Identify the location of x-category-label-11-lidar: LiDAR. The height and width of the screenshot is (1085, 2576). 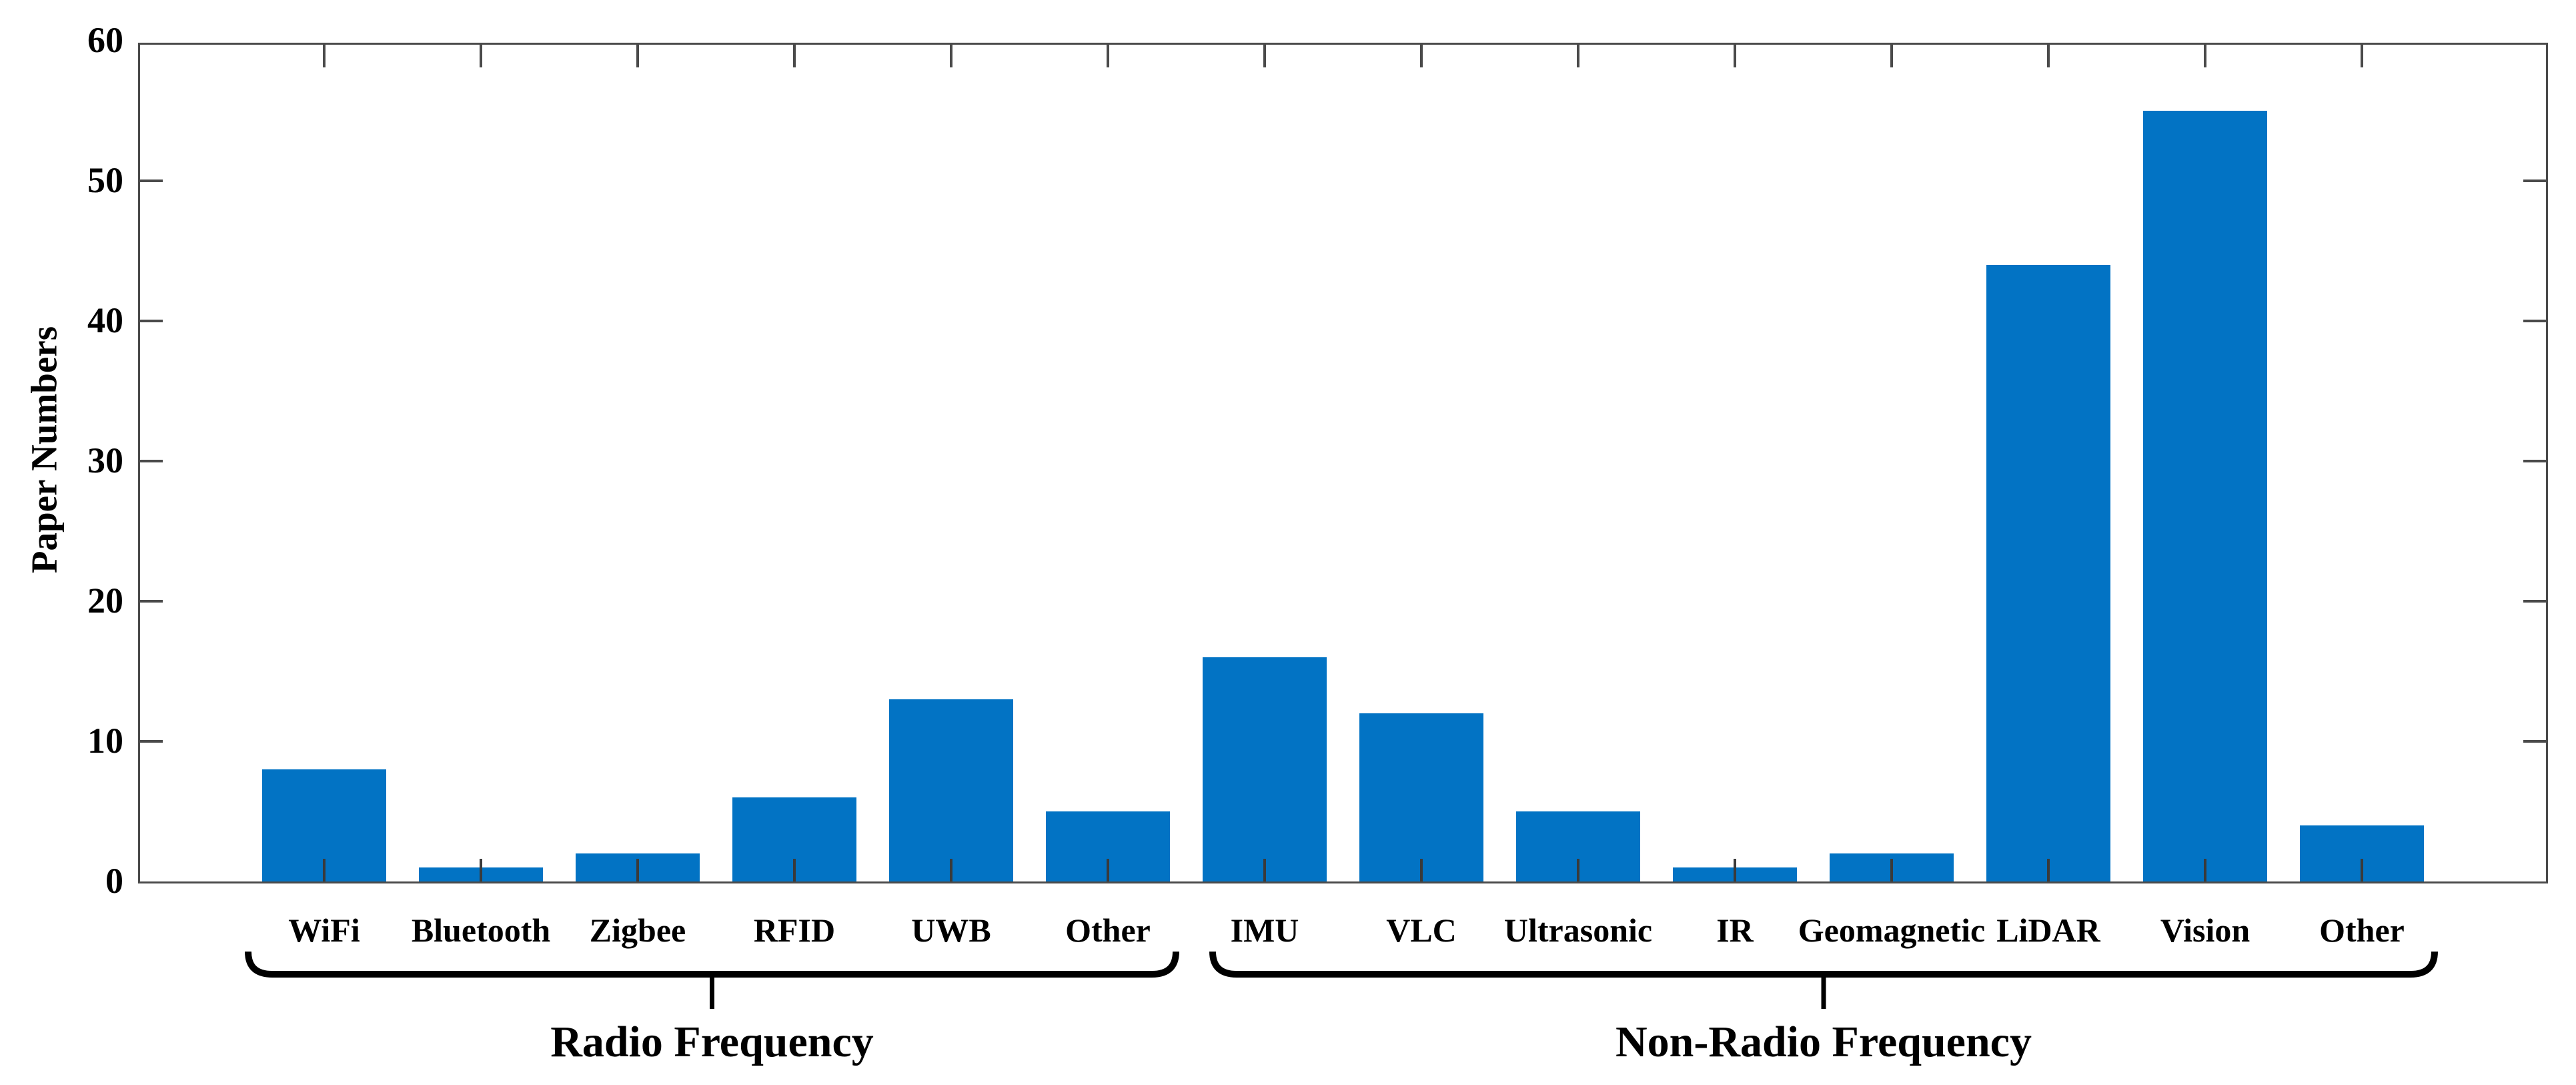
(2048, 930).